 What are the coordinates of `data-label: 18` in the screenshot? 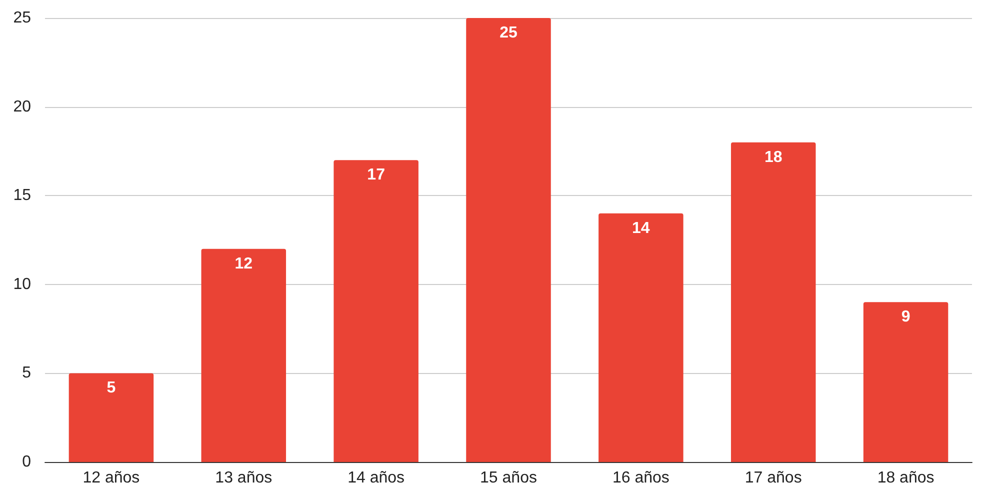 It's located at (773, 157).